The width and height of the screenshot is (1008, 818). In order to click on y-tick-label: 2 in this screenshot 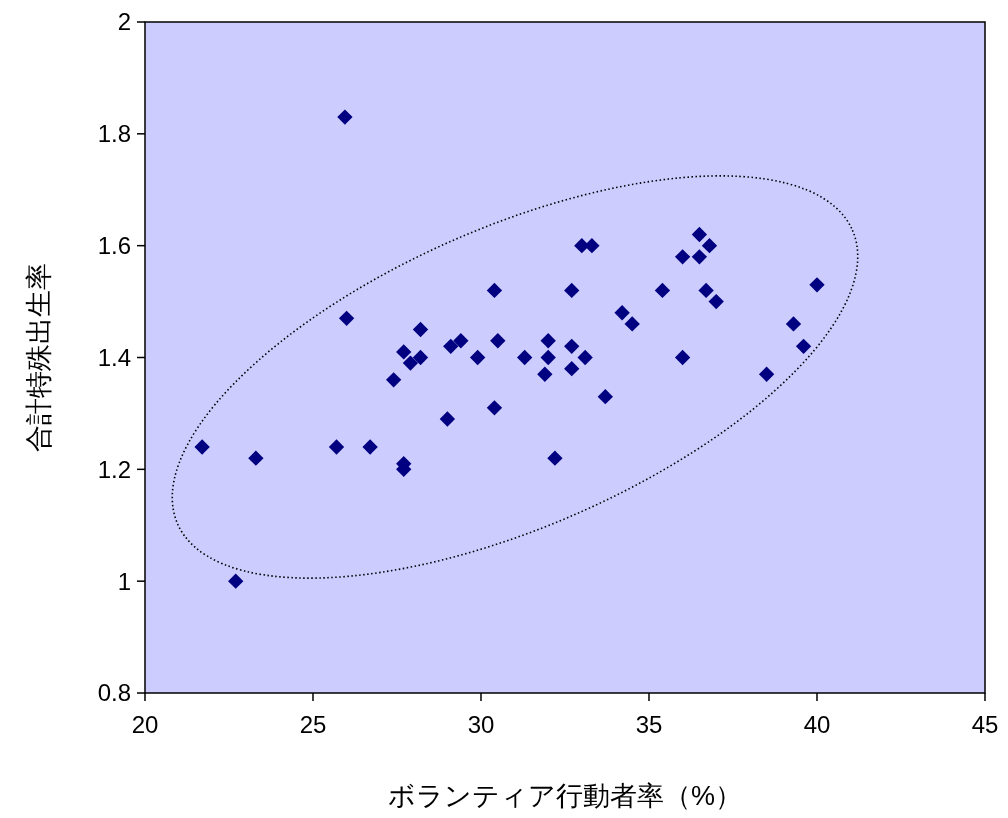, I will do `click(124, 22)`.